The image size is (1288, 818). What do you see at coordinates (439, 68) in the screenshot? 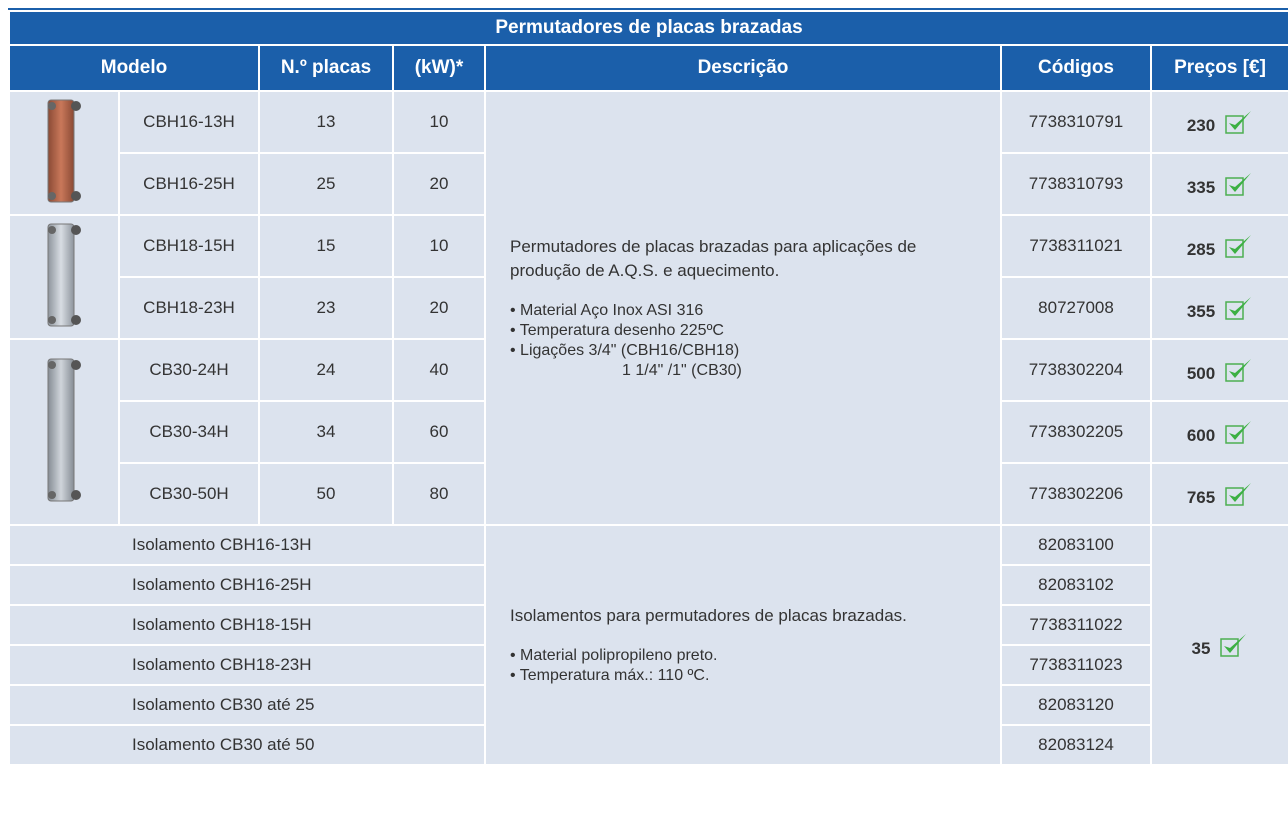
I see `column-header: (kW)*` at bounding box center [439, 68].